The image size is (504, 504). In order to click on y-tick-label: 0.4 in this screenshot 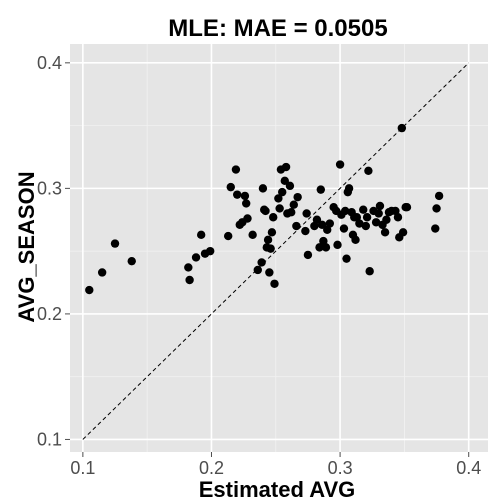, I will do `click(49, 63)`.